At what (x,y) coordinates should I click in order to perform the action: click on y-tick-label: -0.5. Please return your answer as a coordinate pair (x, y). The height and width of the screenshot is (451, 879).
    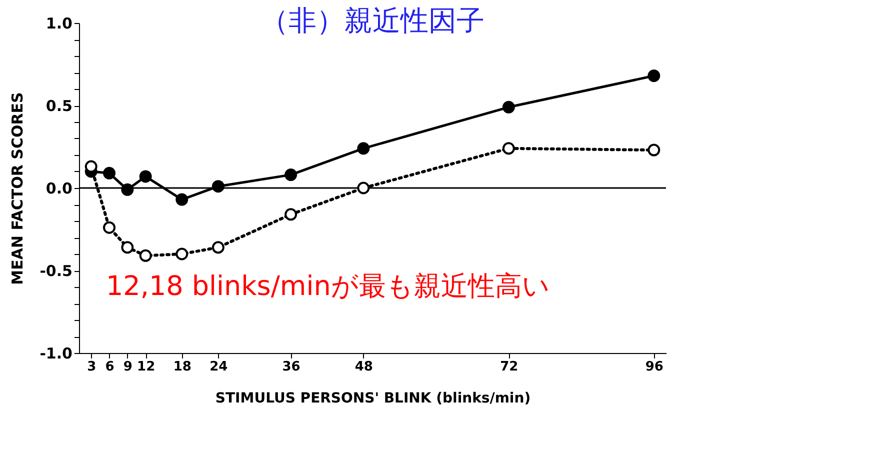
    Looking at the image, I should click on (56, 271).